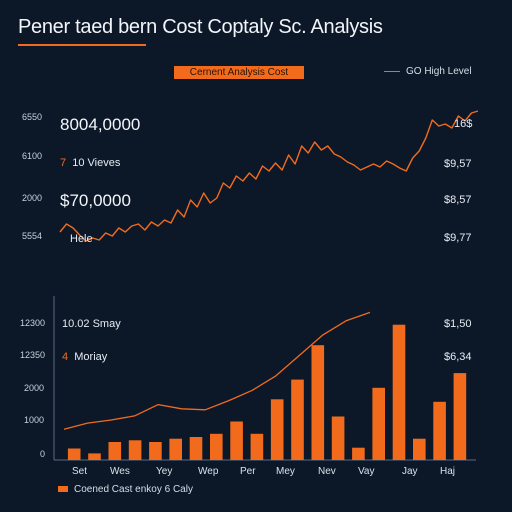  Describe the element at coordinates (32, 117) in the screenshot. I see `top-y-tick: 6550` at that location.